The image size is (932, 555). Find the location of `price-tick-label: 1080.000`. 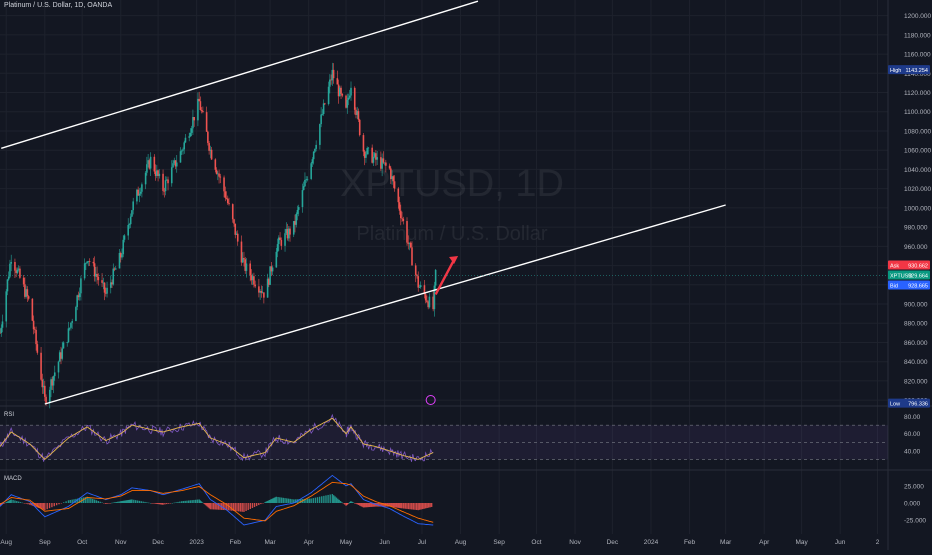

price-tick-label: 1080.000 is located at coordinates (917, 131).